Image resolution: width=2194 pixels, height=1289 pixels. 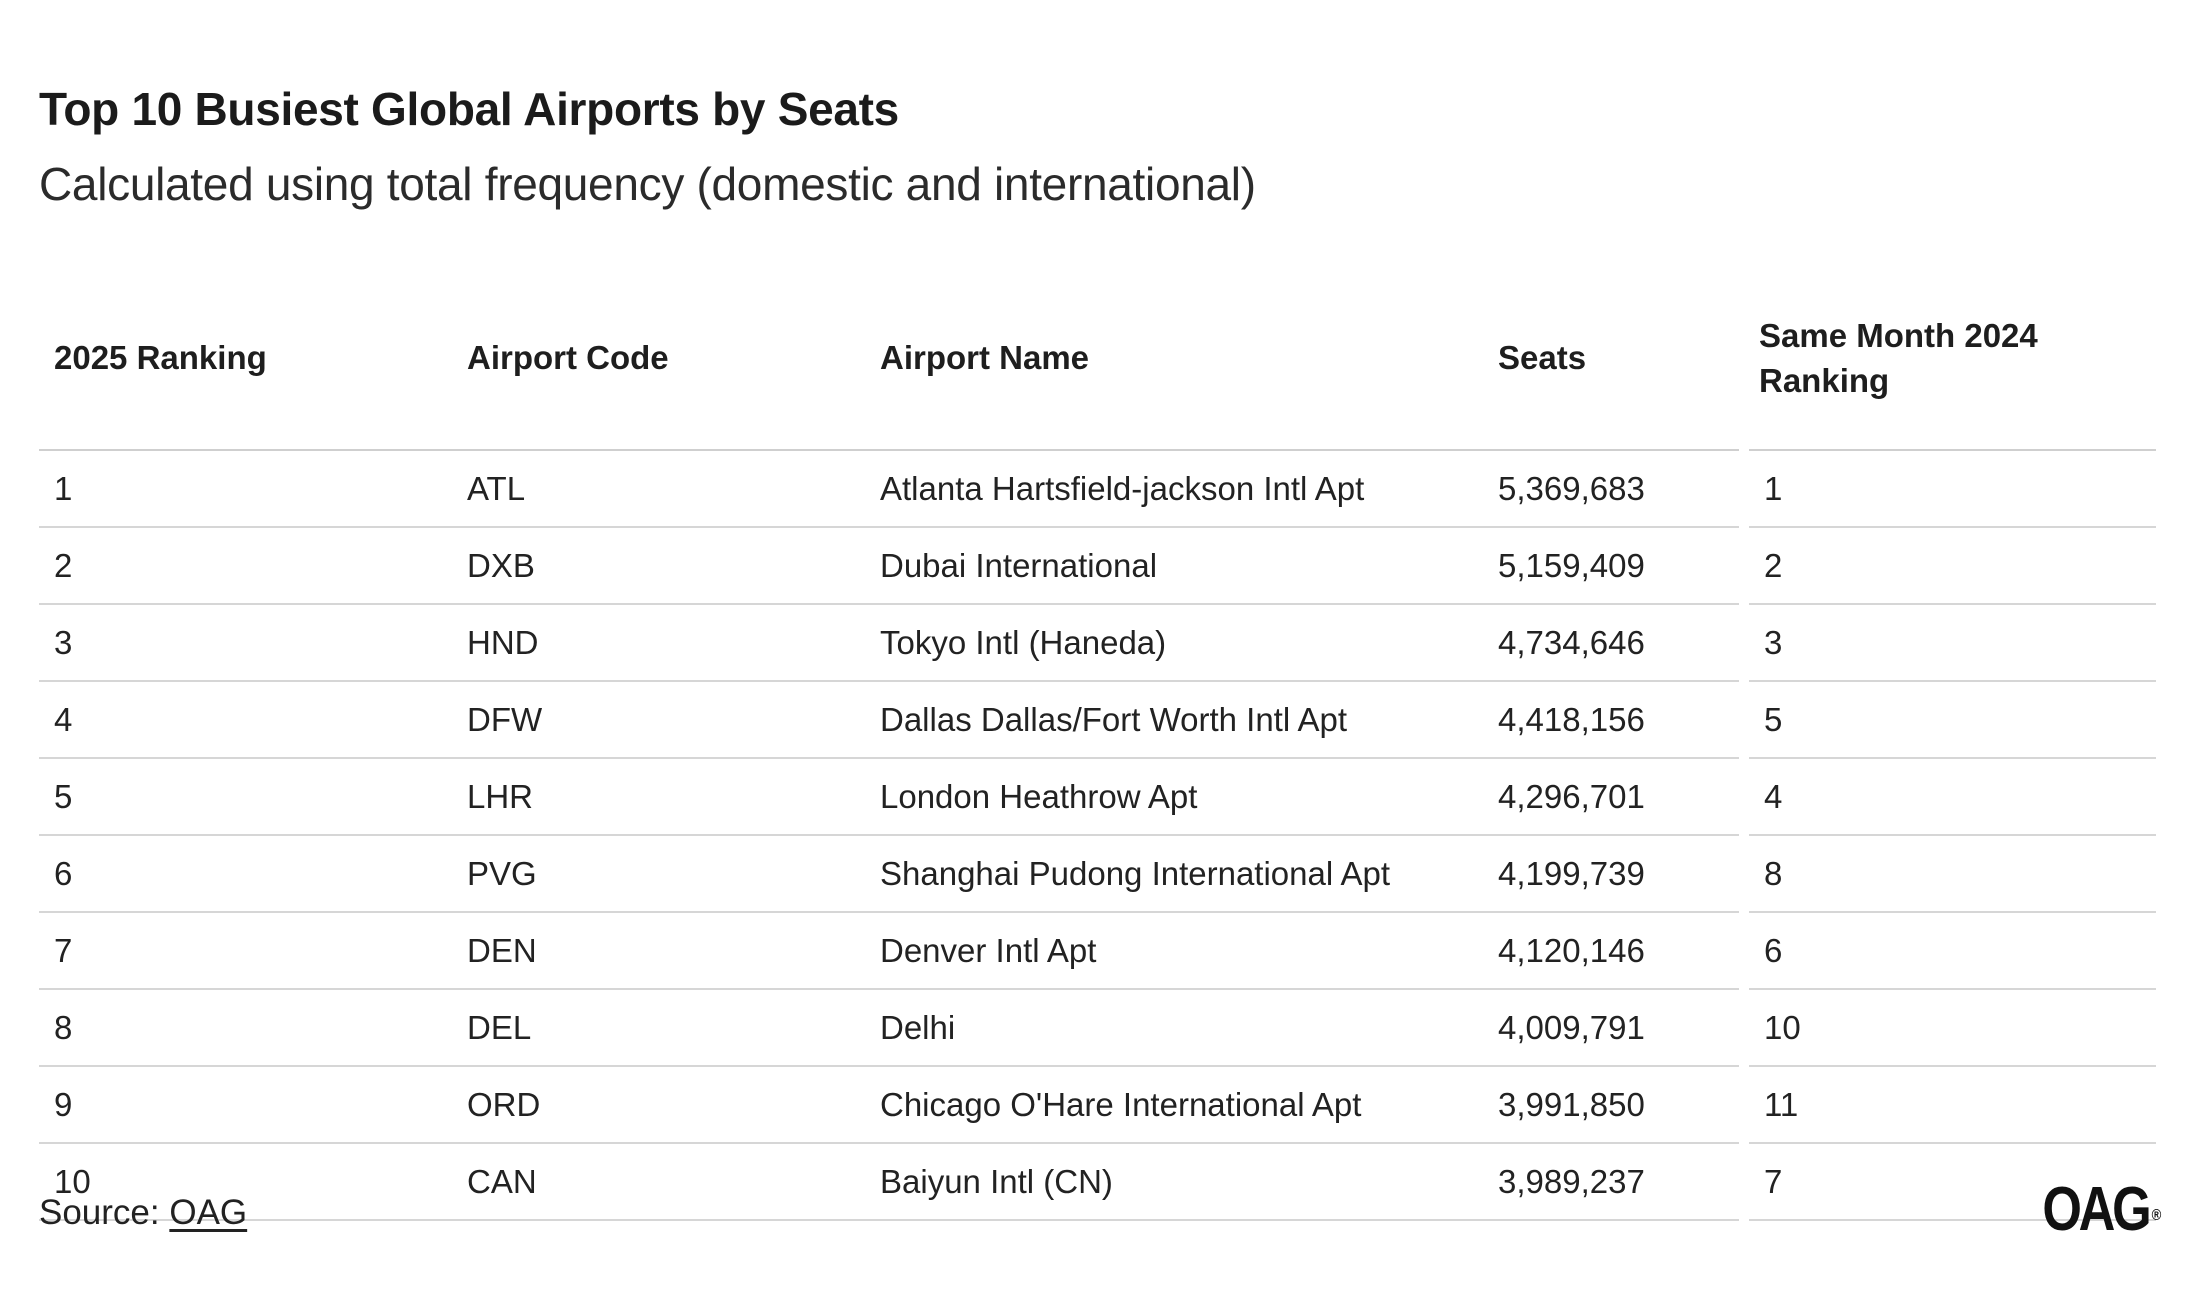 What do you see at coordinates (1174, 489) in the screenshot?
I see `cell-airport-name: Atlanta Hartsfield-jackson Intl Apt` at bounding box center [1174, 489].